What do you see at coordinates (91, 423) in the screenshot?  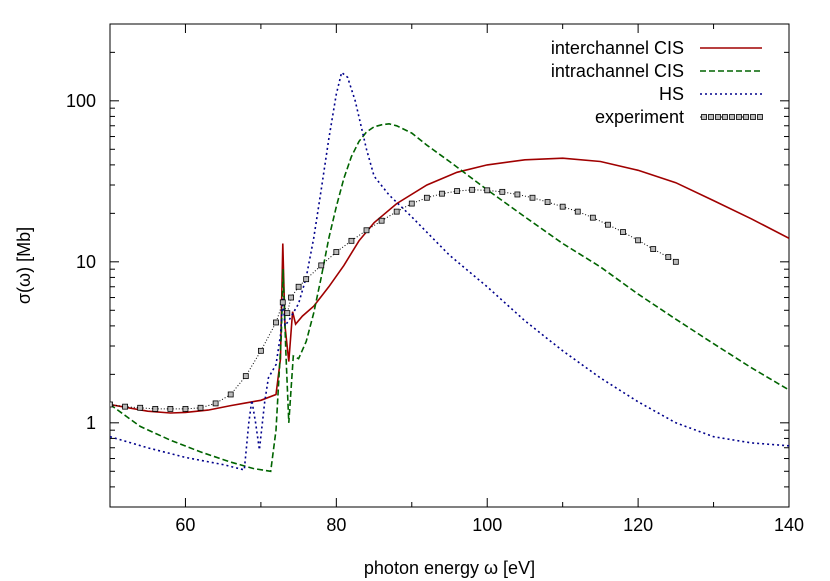 I see `y-tick-label: 1` at bounding box center [91, 423].